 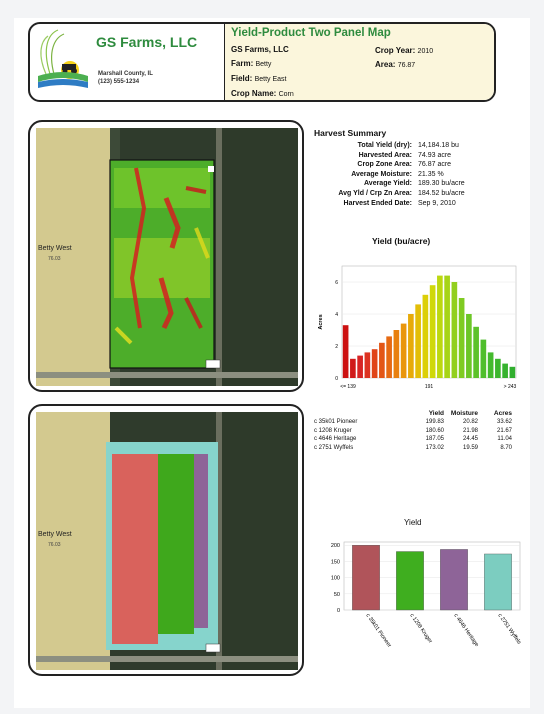 What do you see at coordinates (414, 204) in the screenshot?
I see `summary-row: Harvest Ended Date: Sep 9, 2010` at bounding box center [414, 204].